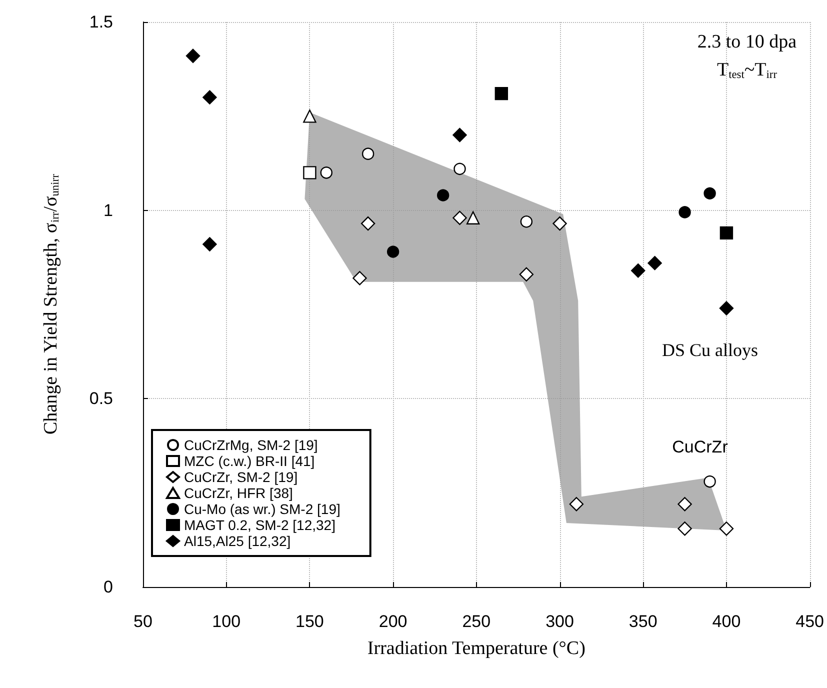 This screenshot has height=688, width=827. I want to click on x-tick-label: 150, so click(310, 621).